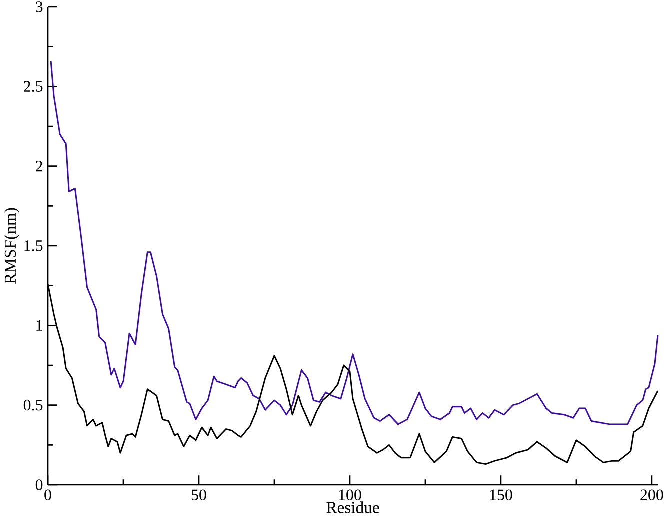 This screenshot has width=668, height=531. I want to click on y-tick-label: 1, so click(39, 325).